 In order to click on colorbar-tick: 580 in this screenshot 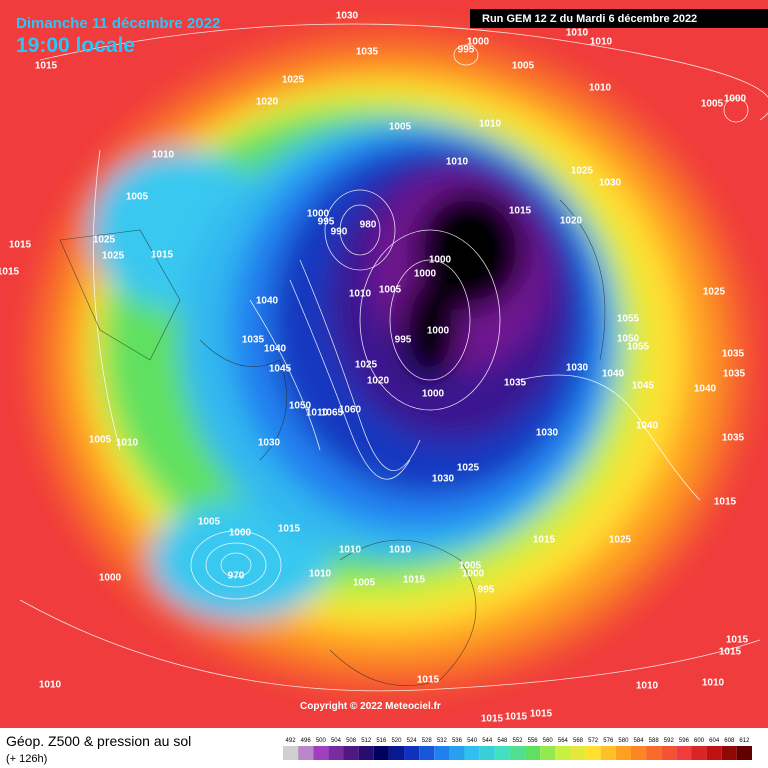, I will do `click(623, 741)`.